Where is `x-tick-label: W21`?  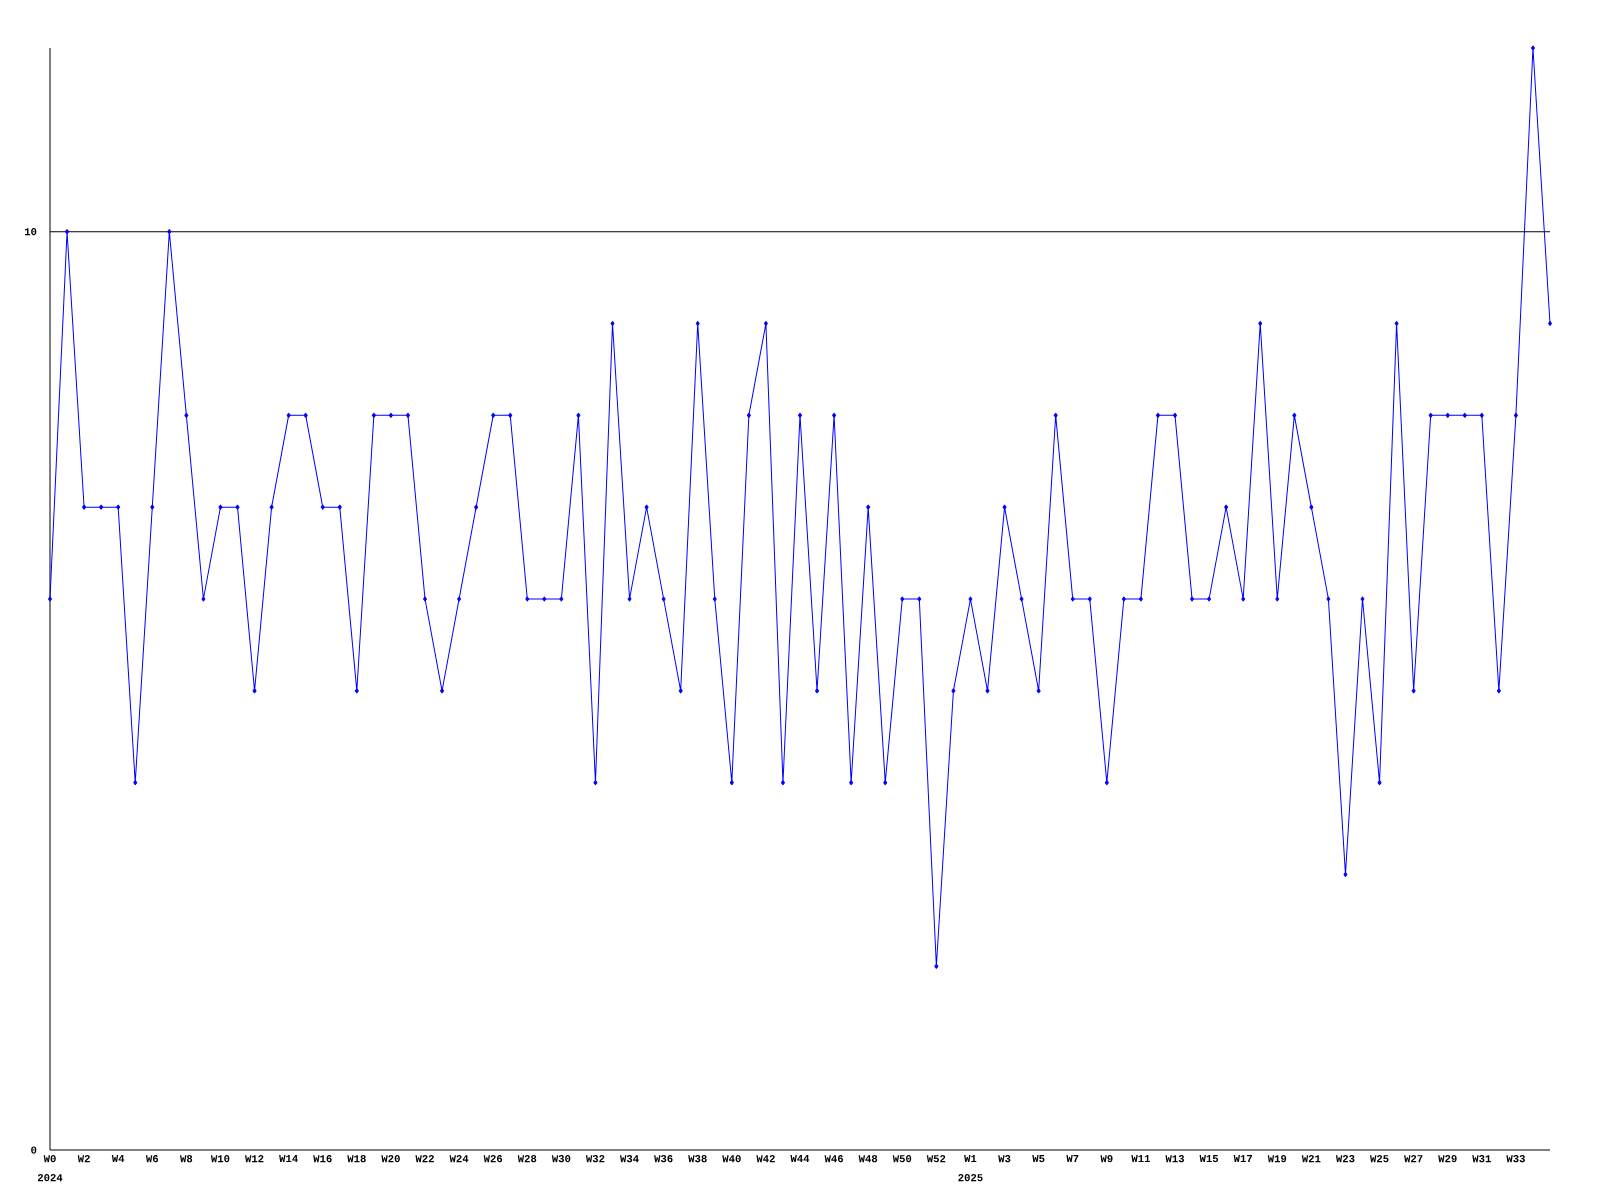 x-tick-label: W21 is located at coordinates (1311, 1159).